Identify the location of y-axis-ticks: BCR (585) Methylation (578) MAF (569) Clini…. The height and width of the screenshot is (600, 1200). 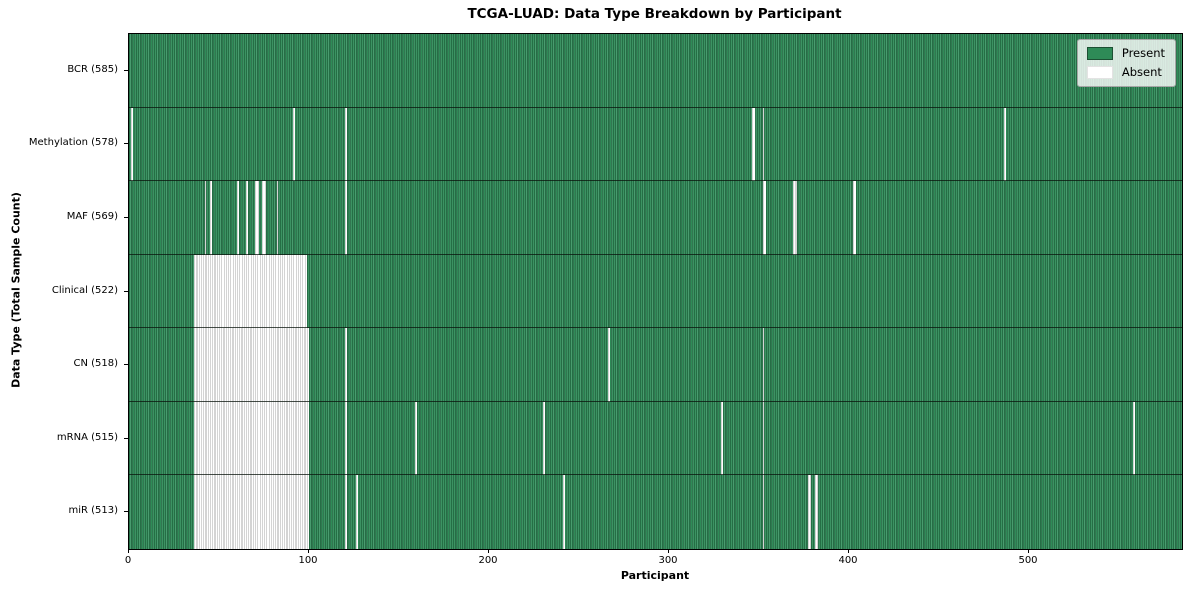
(64, 290).